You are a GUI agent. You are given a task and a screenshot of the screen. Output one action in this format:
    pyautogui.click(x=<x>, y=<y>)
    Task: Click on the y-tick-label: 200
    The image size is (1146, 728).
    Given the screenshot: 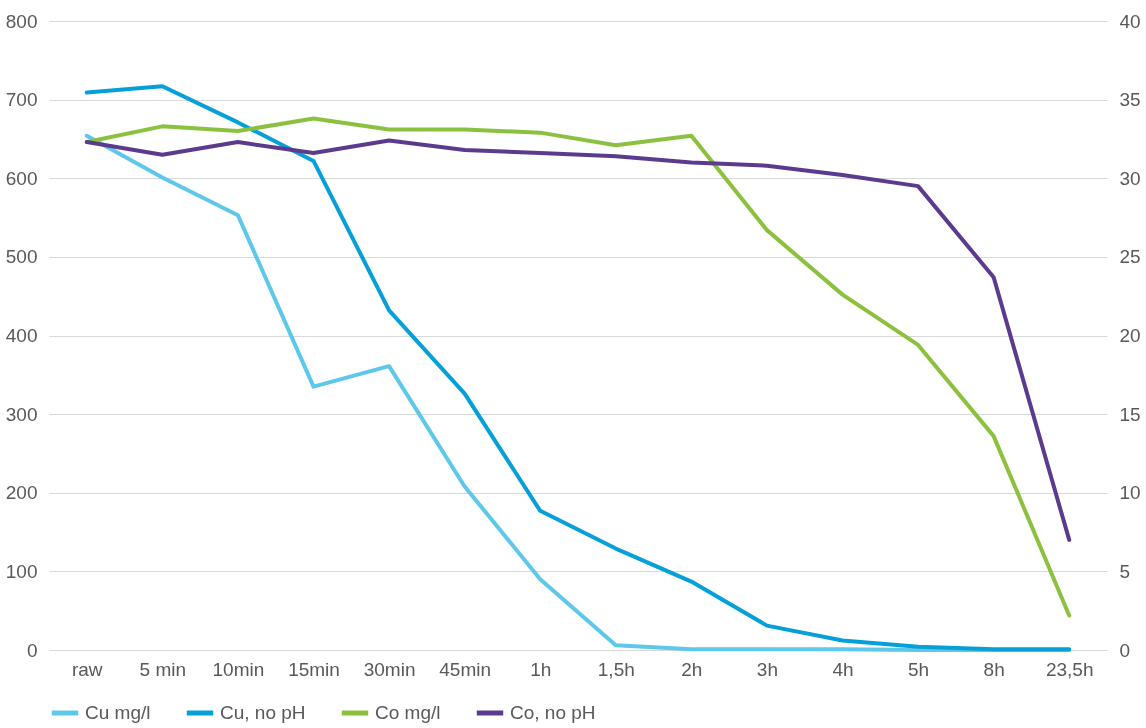 What is the action you would take?
    pyautogui.click(x=21, y=493)
    